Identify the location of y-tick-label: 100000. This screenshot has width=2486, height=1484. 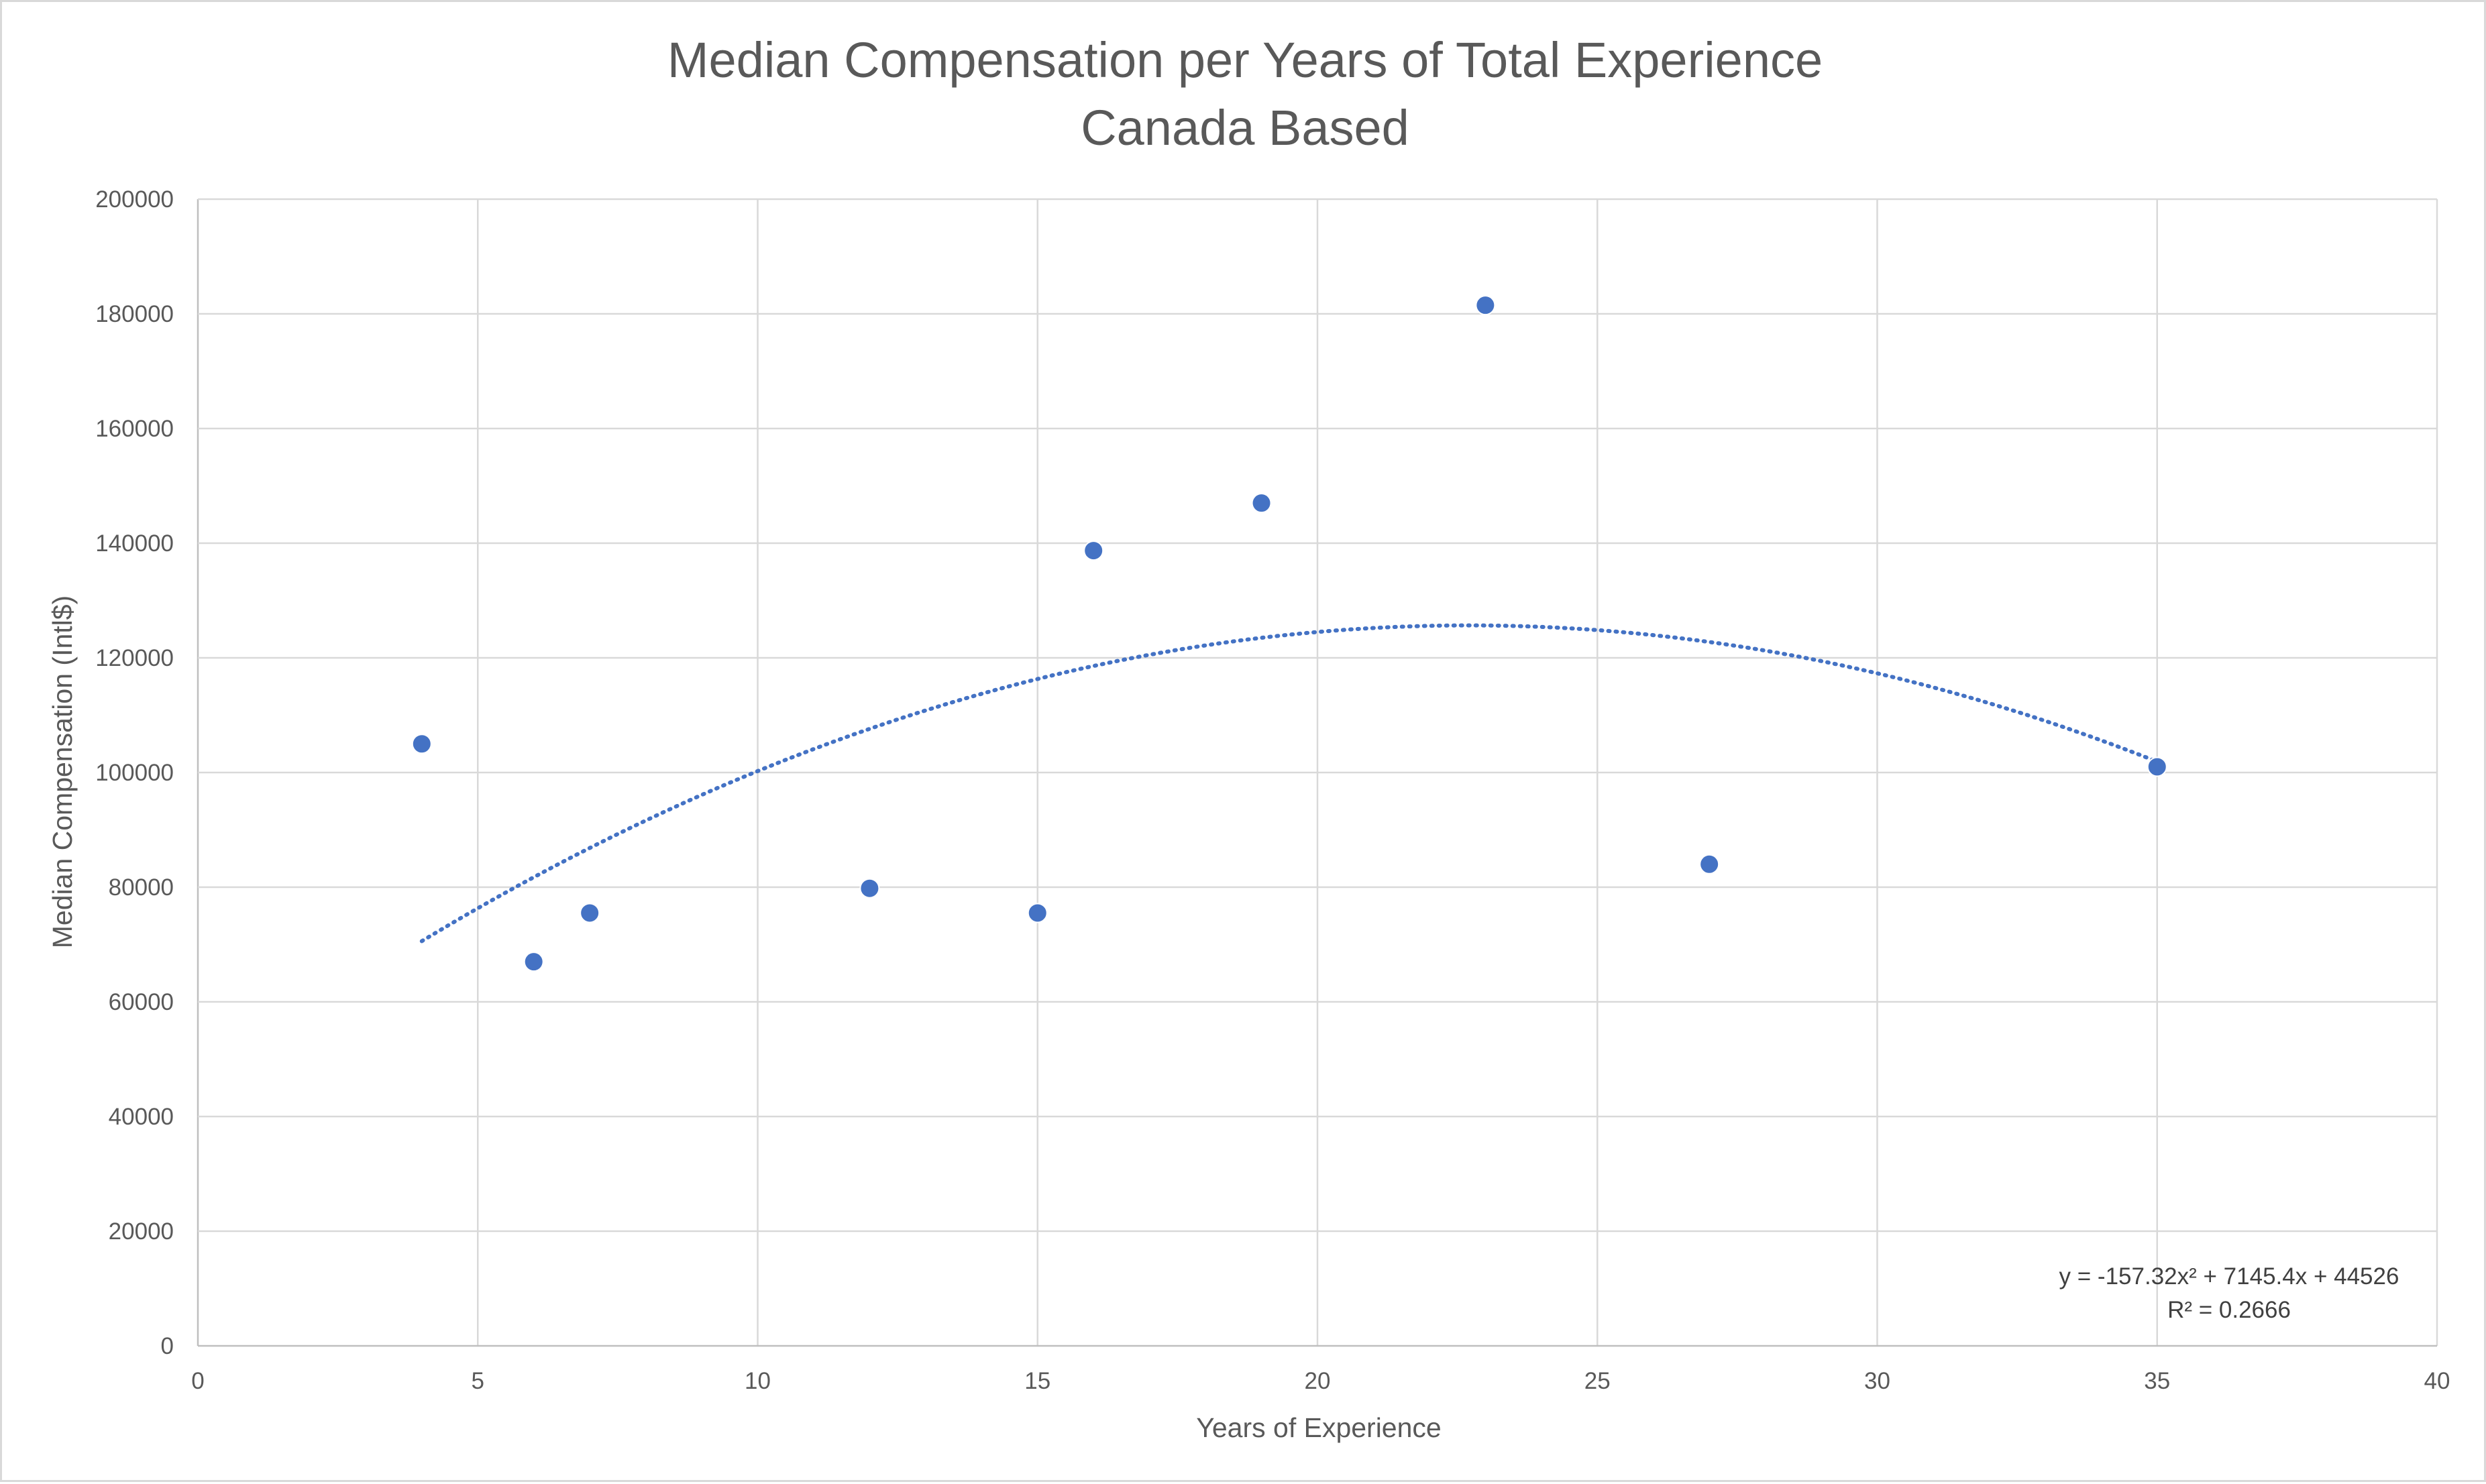
(134, 773).